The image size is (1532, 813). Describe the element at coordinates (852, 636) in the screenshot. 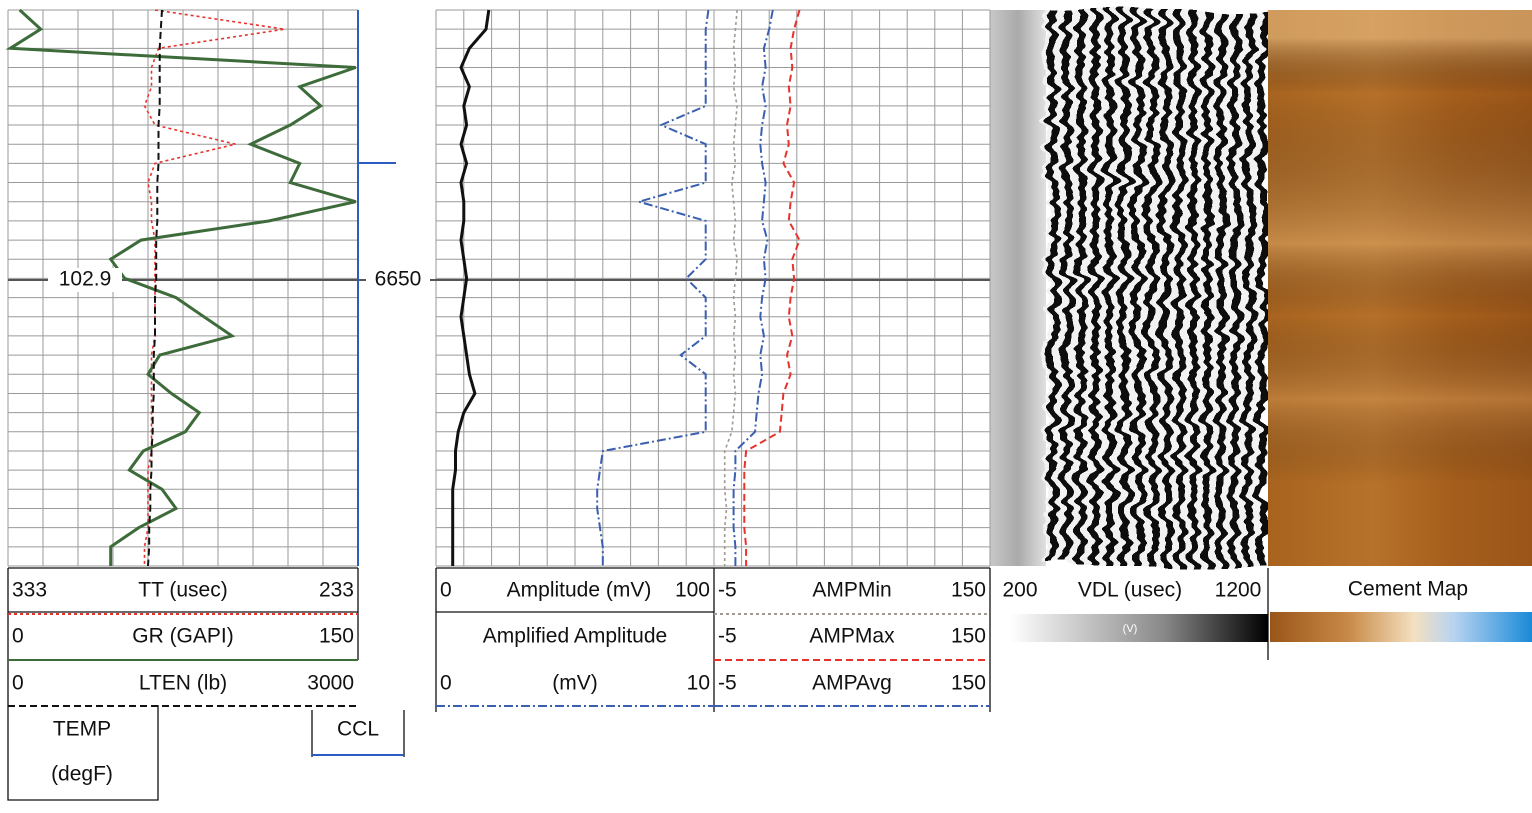

I see `header-label: AMPMax` at that location.